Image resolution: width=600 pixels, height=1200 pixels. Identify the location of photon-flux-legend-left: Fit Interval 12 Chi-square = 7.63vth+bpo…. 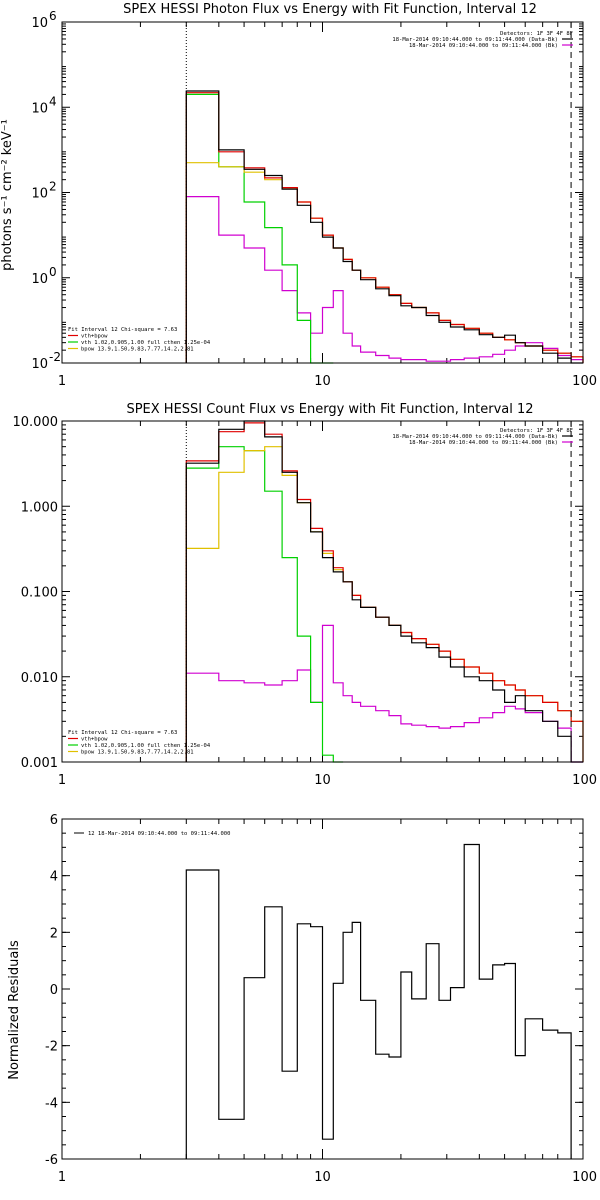
(139, 340).